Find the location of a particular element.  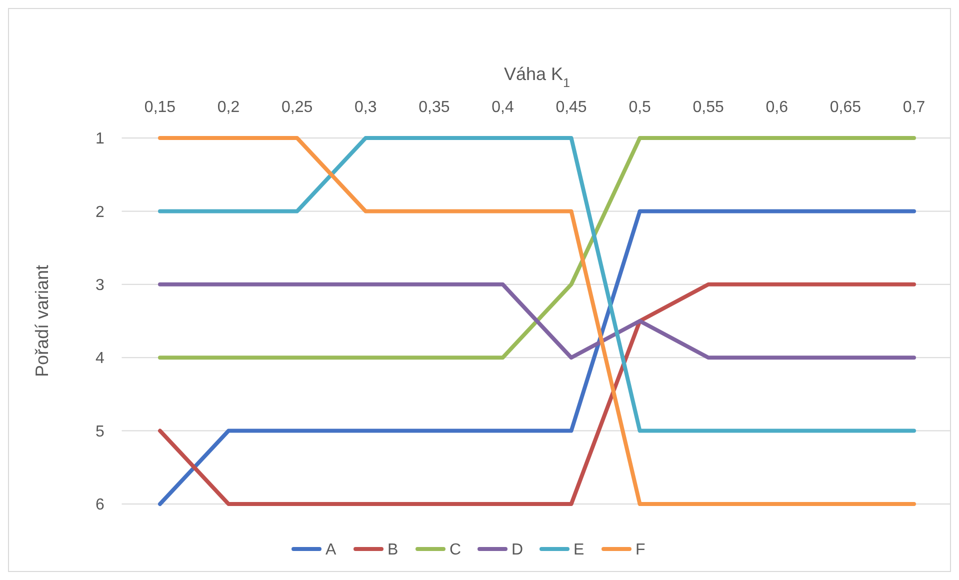

legend-label: B is located at coordinates (393, 550).